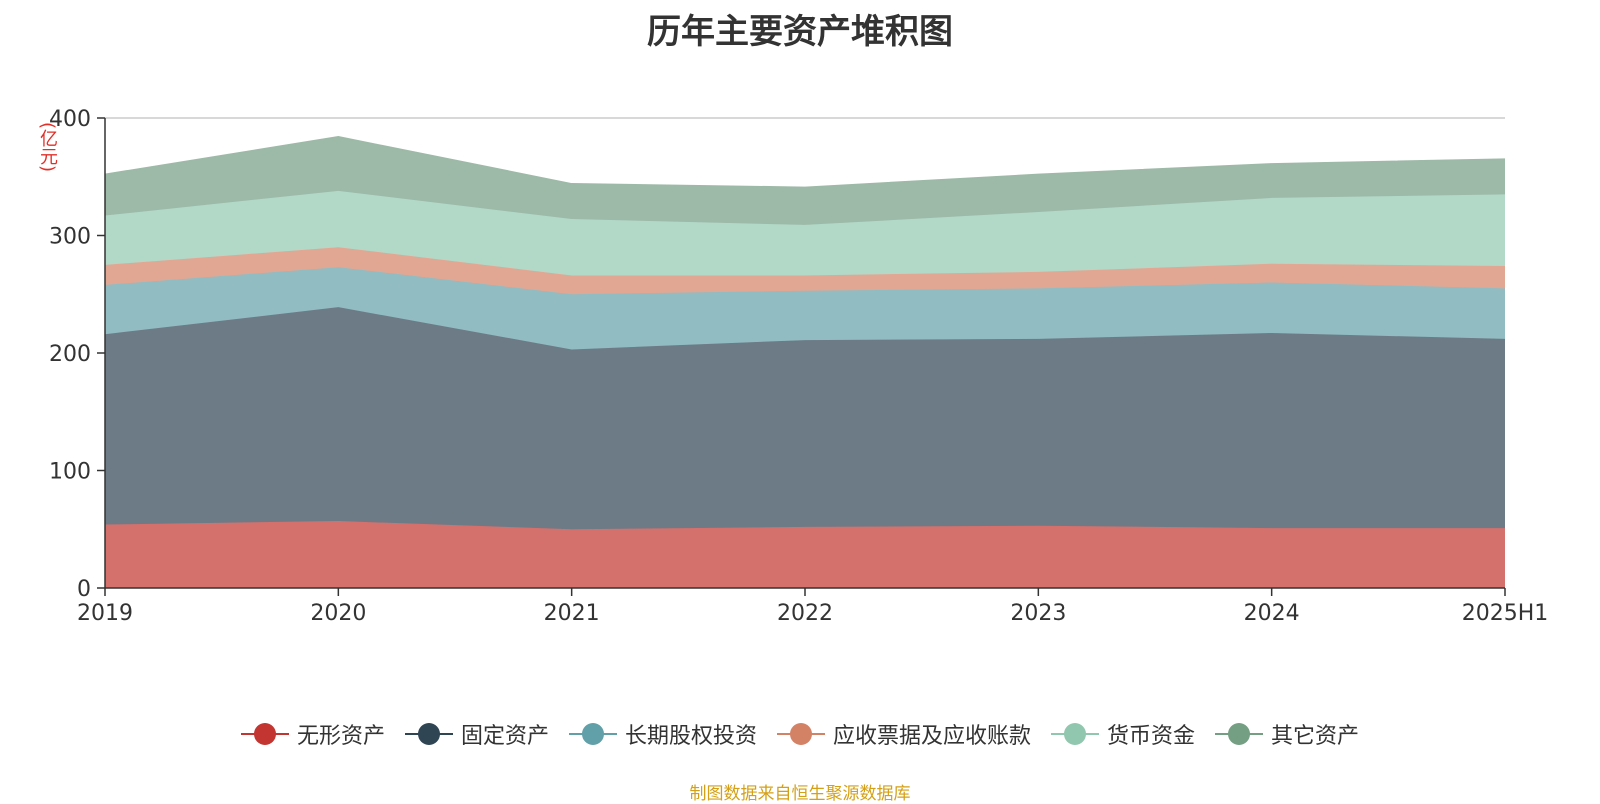 This screenshot has width=1600, height=804. Describe the element at coordinates (690, 736) in the screenshot. I see `legend-label: 长期股权投资` at that location.